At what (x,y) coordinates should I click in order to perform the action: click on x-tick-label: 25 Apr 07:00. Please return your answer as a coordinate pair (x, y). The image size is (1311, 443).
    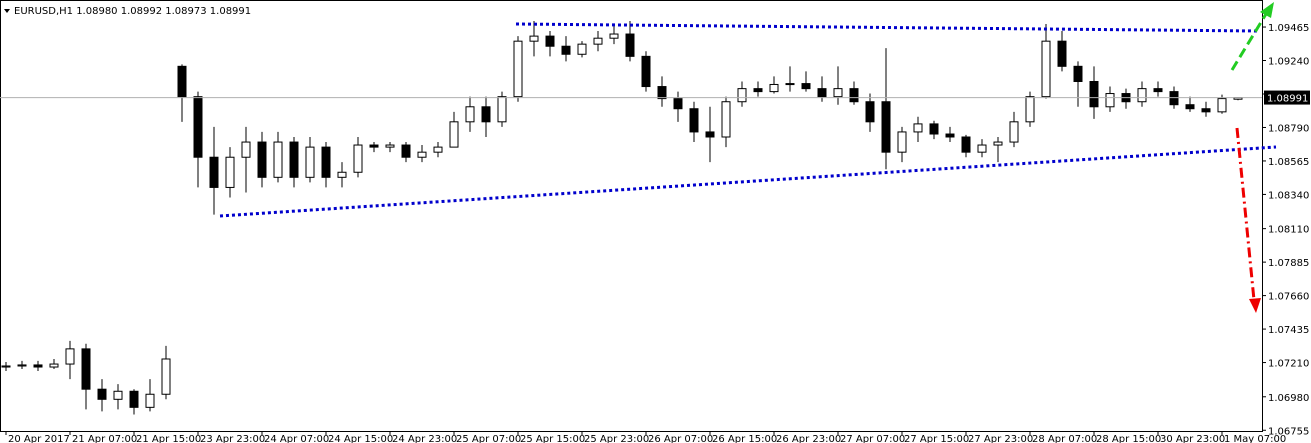
    Looking at the image, I should click on (488, 438).